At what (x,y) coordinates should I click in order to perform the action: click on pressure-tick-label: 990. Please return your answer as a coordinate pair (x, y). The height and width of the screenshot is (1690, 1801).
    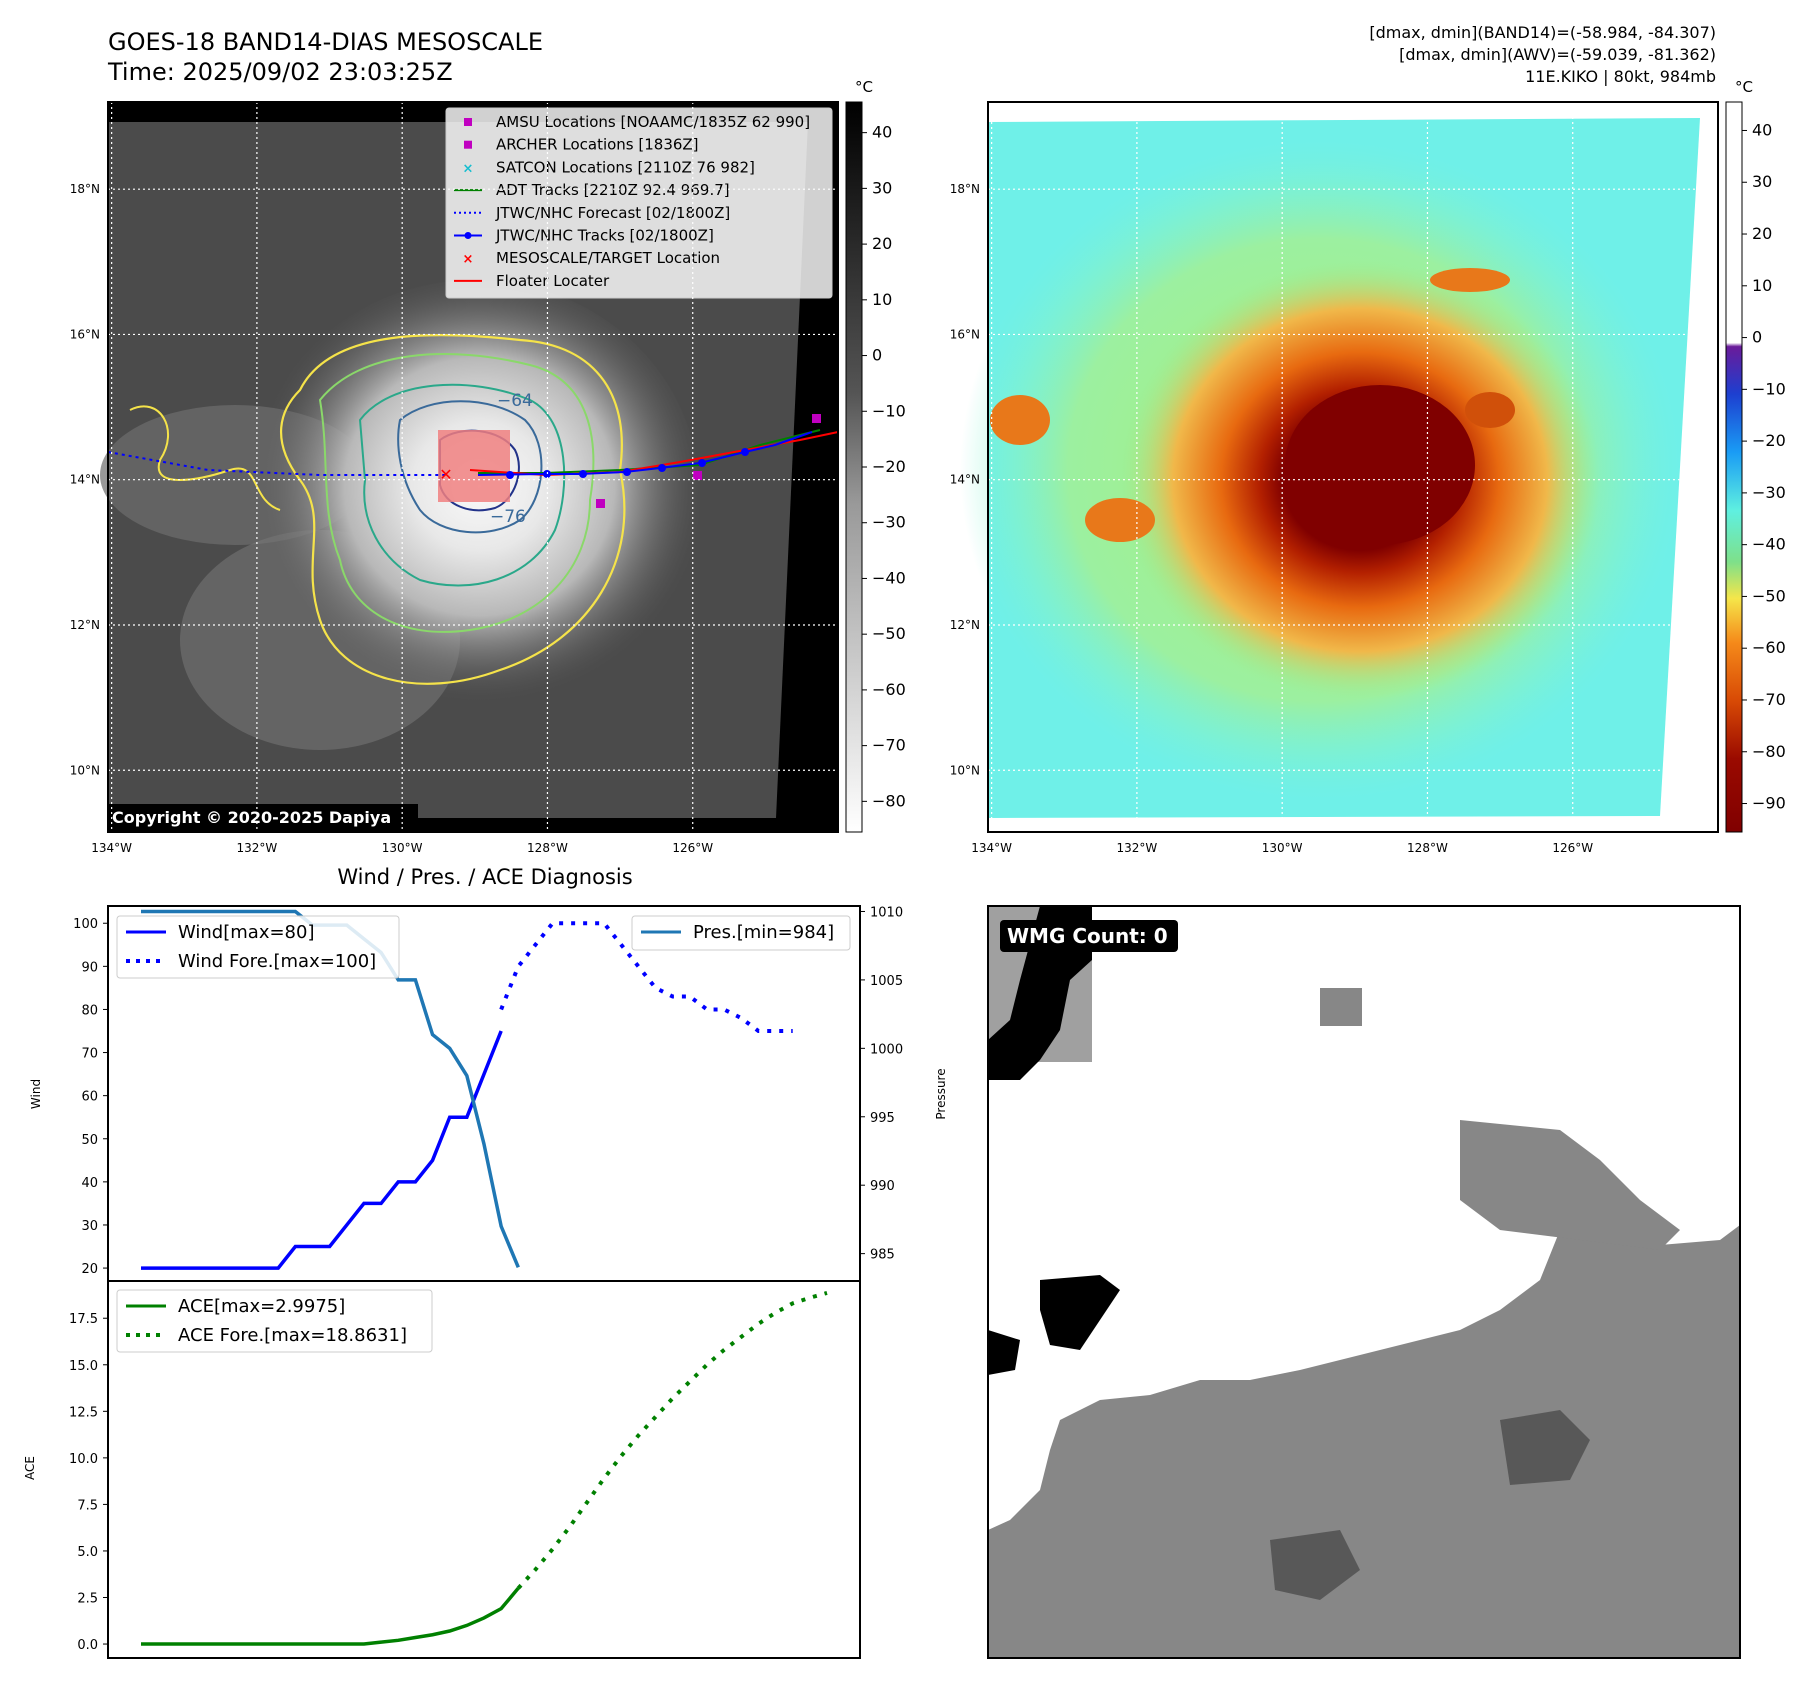
    Looking at the image, I should click on (882, 1186).